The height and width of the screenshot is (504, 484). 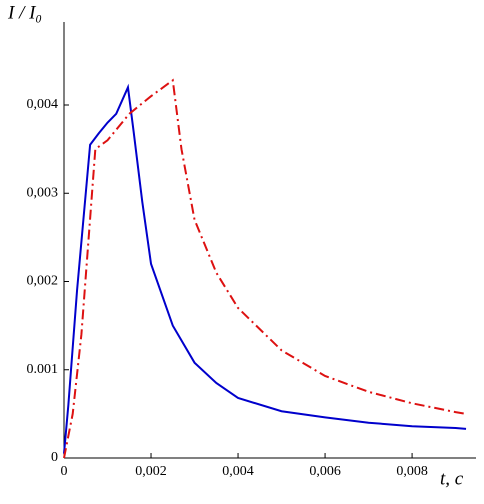 What do you see at coordinates (43, 104) in the screenshot?
I see `y-tick-label: 0,004` at bounding box center [43, 104].